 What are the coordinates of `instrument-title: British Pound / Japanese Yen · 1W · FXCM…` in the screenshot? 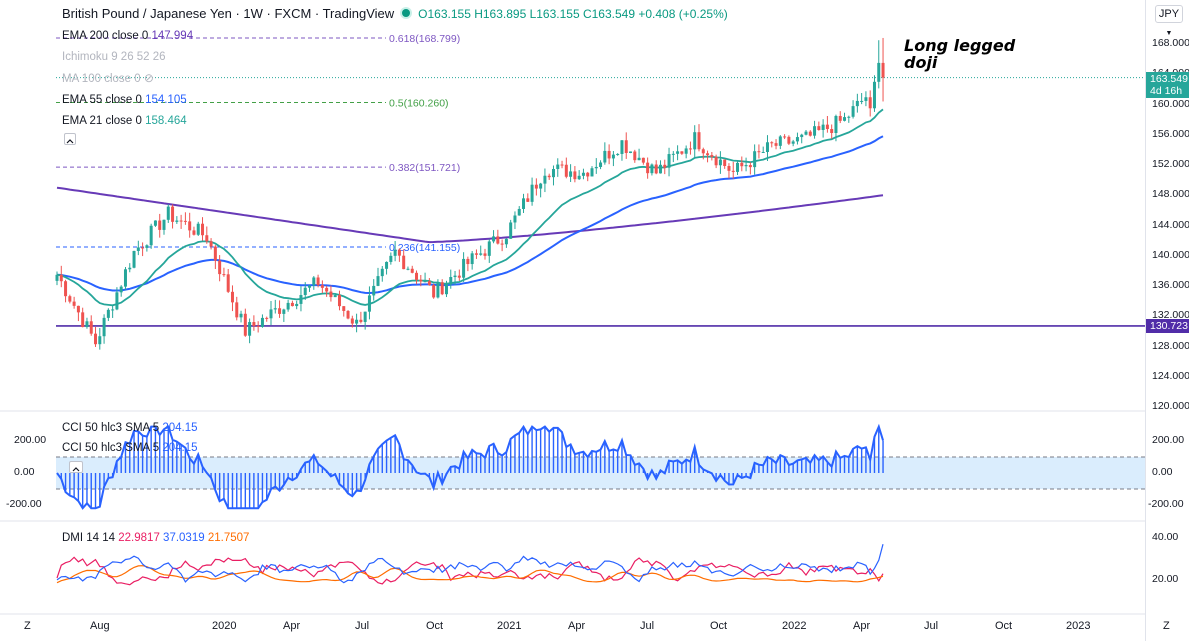 It's located at (228, 13).